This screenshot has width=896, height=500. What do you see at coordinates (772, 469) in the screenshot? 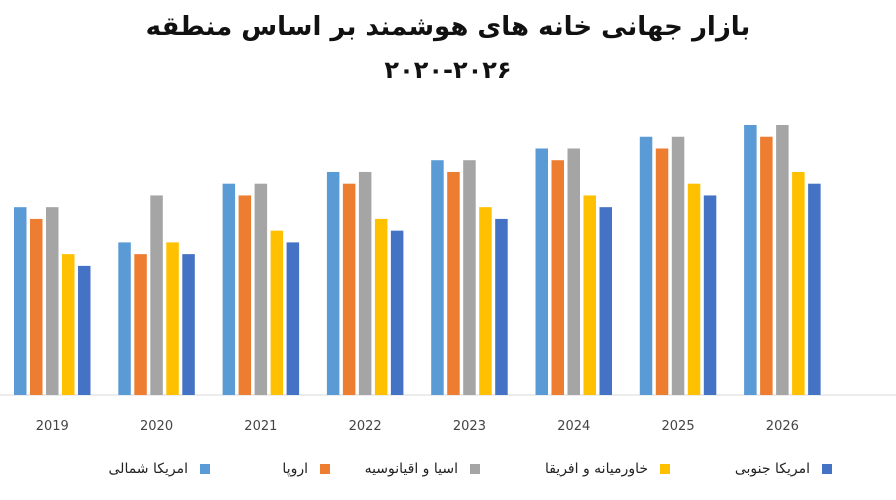
I see `legend-label: امریکا جنوبی` at bounding box center [772, 469].